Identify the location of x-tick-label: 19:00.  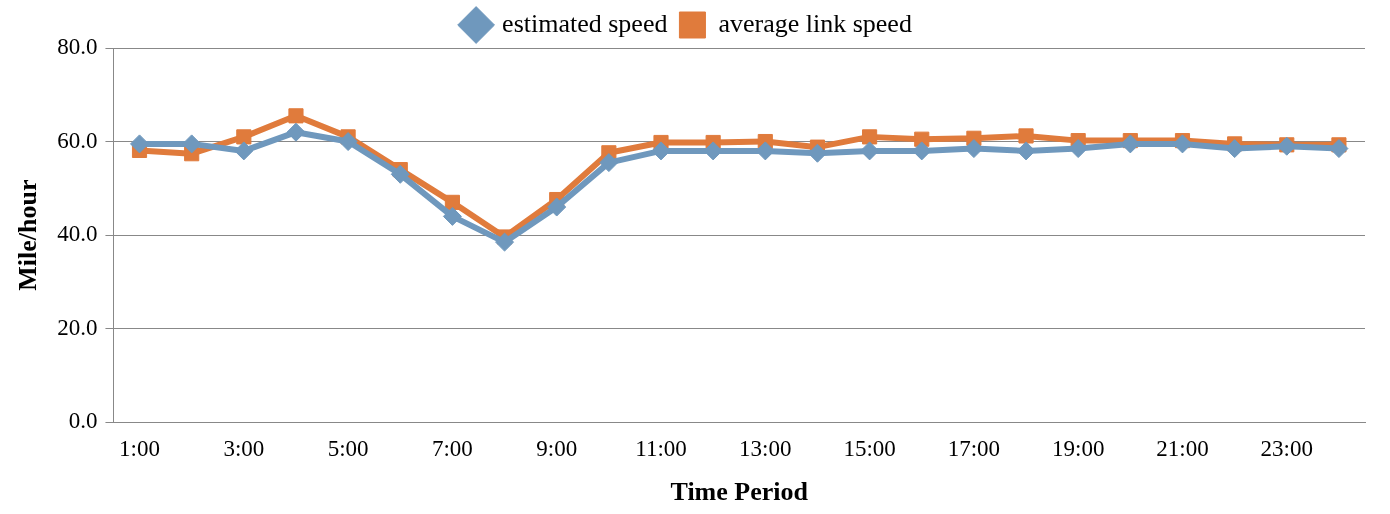
(1078, 449).